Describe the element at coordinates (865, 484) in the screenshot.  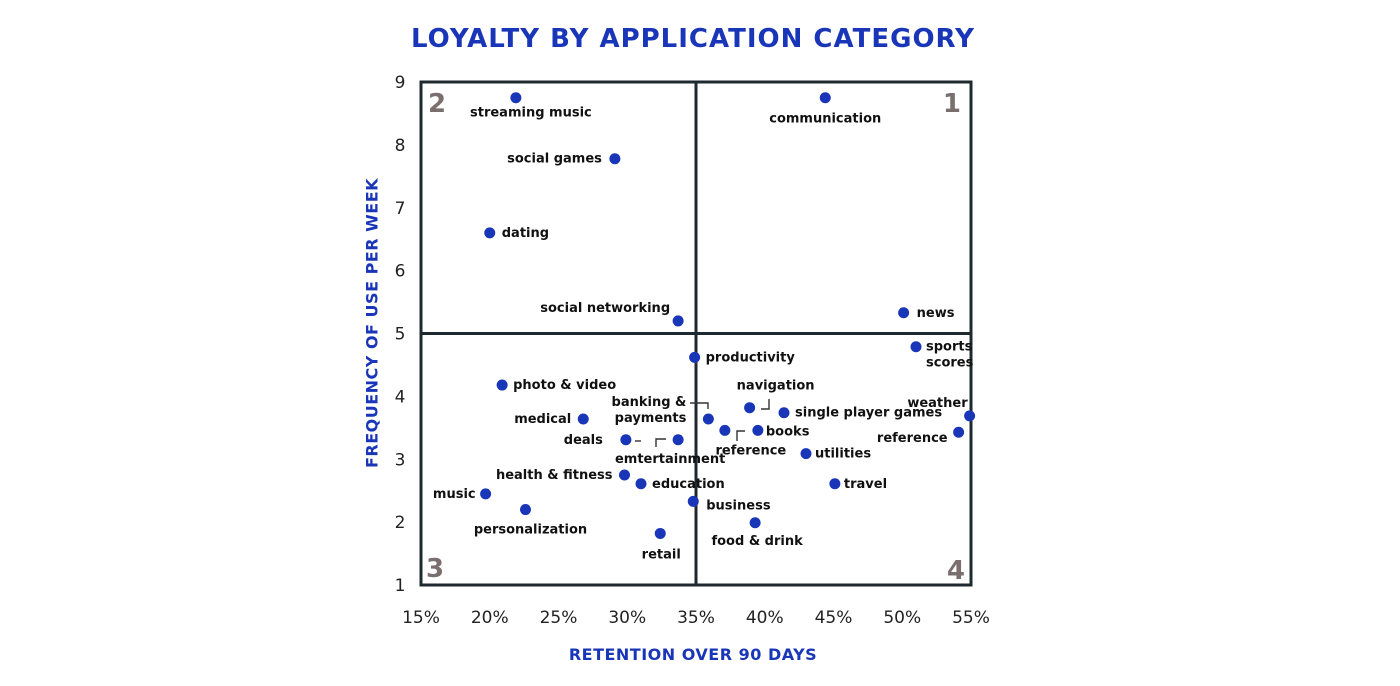
I see `point-label: travel` at that location.